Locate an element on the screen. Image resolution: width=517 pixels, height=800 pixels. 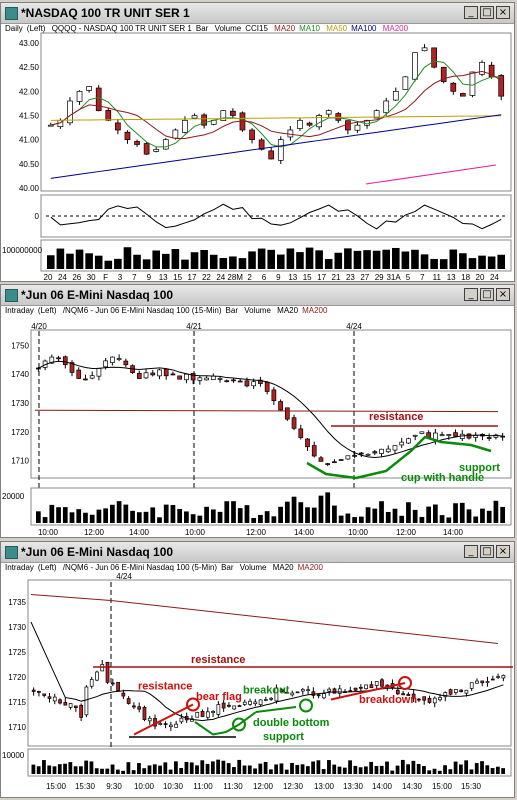
cci-line is located at coordinates (276, 216).